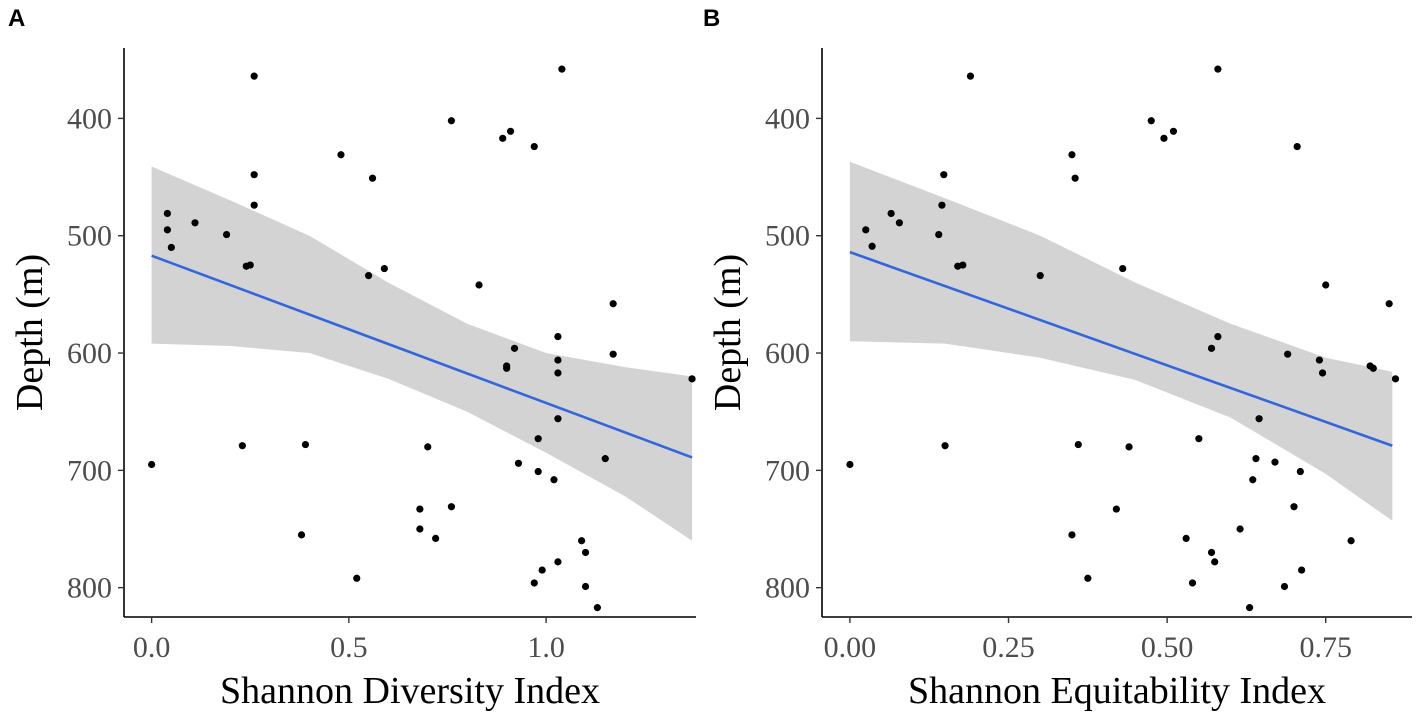 This screenshot has height=716, width=1417. What do you see at coordinates (787, 470) in the screenshot?
I see `y-tick-label: 700` at bounding box center [787, 470].